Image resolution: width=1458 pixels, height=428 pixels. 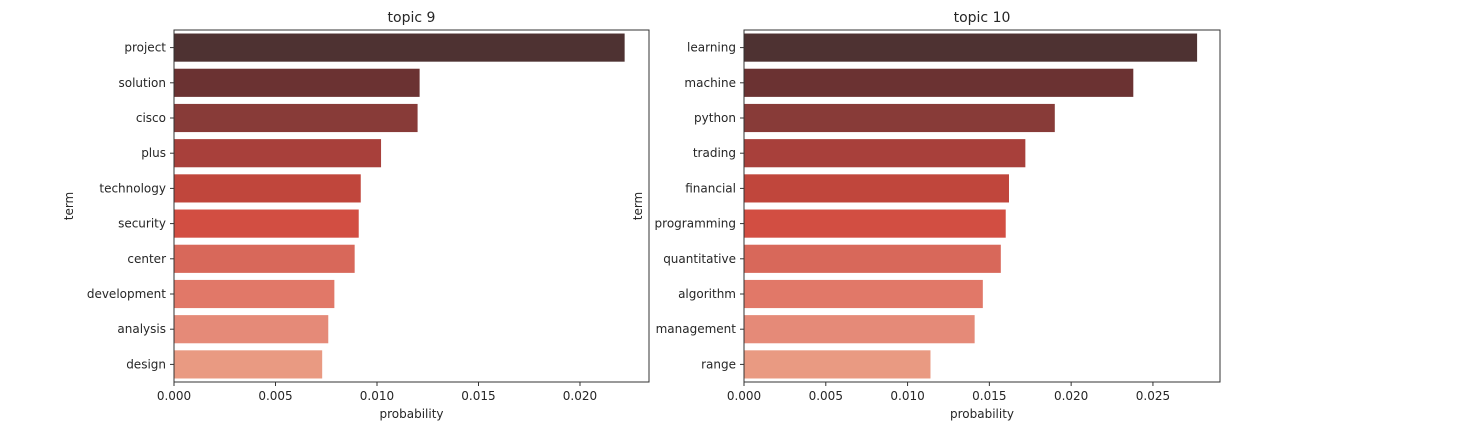 What do you see at coordinates (264, 258) in the screenshot?
I see `bar-center` at bounding box center [264, 258].